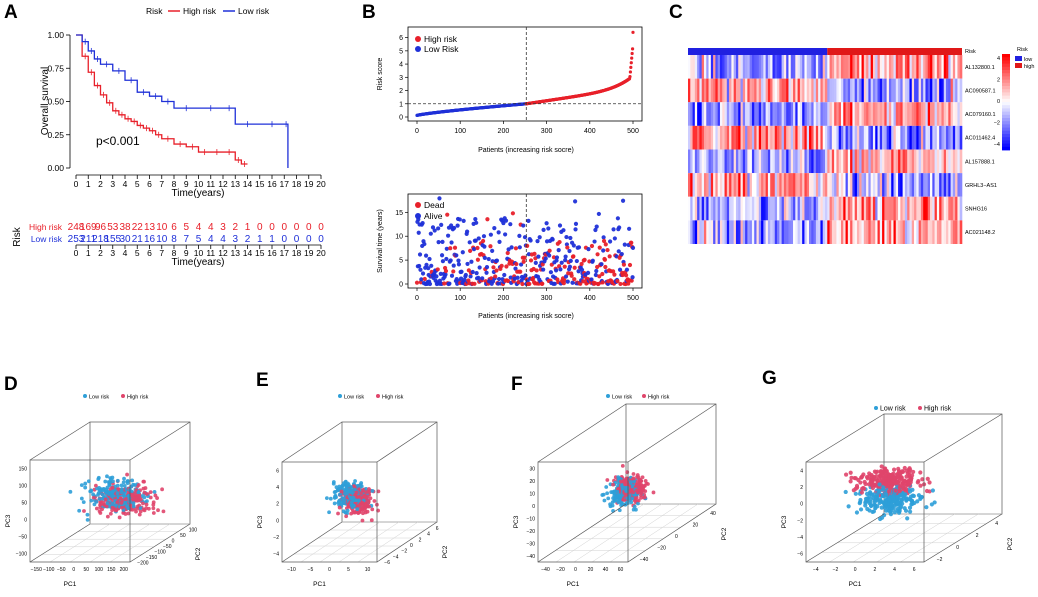  What do you see at coordinates (545, 570) in the screenshot?
I see `x-tick-label: −40` at bounding box center [545, 570].